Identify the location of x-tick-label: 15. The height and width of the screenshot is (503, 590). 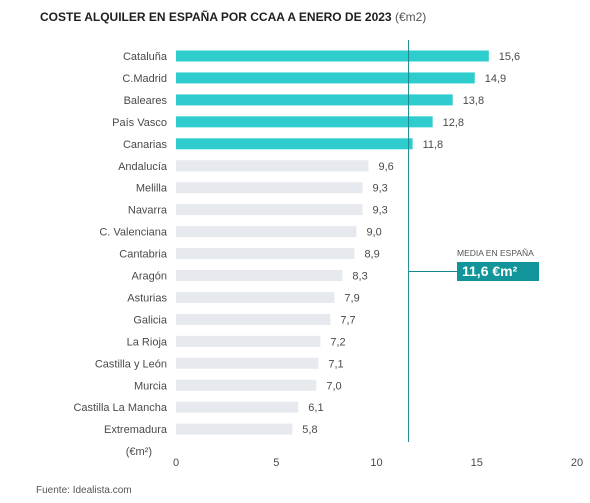
(477, 463).